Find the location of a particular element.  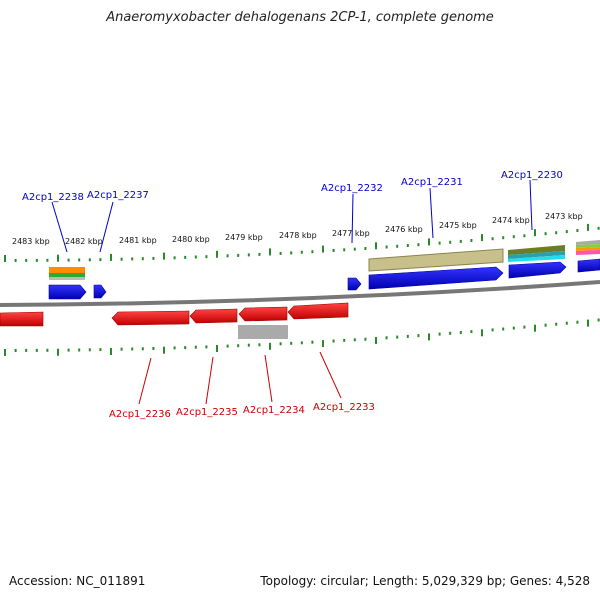

gene-label: A2cp1_2232 is located at coordinates (352, 188).